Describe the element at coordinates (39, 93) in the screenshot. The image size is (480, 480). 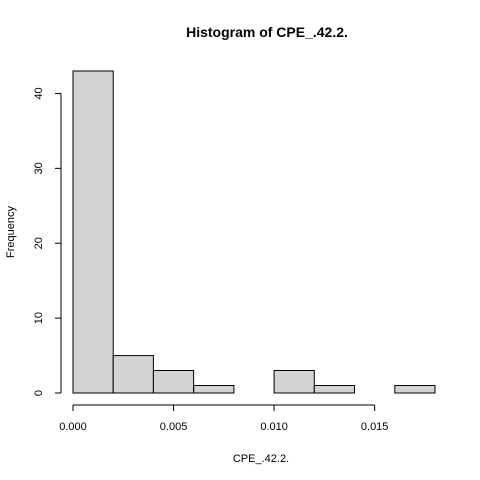
I see `y-tick-label: 40` at that location.